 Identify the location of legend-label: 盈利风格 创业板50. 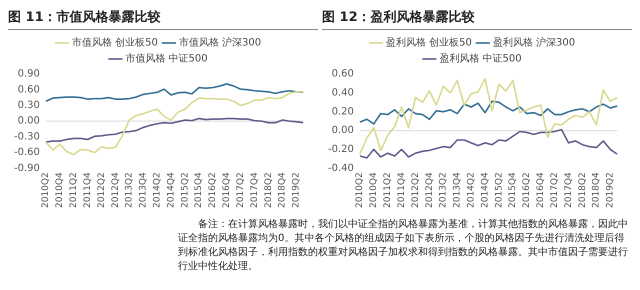
(429, 42).